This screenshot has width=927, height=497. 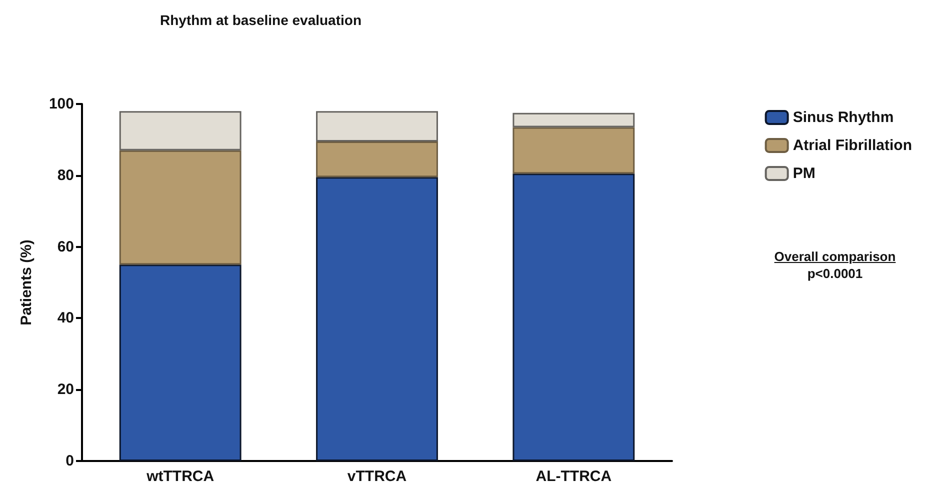 What do you see at coordinates (61, 104) in the screenshot?
I see `y-tick-label: 100` at bounding box center [61, 104].